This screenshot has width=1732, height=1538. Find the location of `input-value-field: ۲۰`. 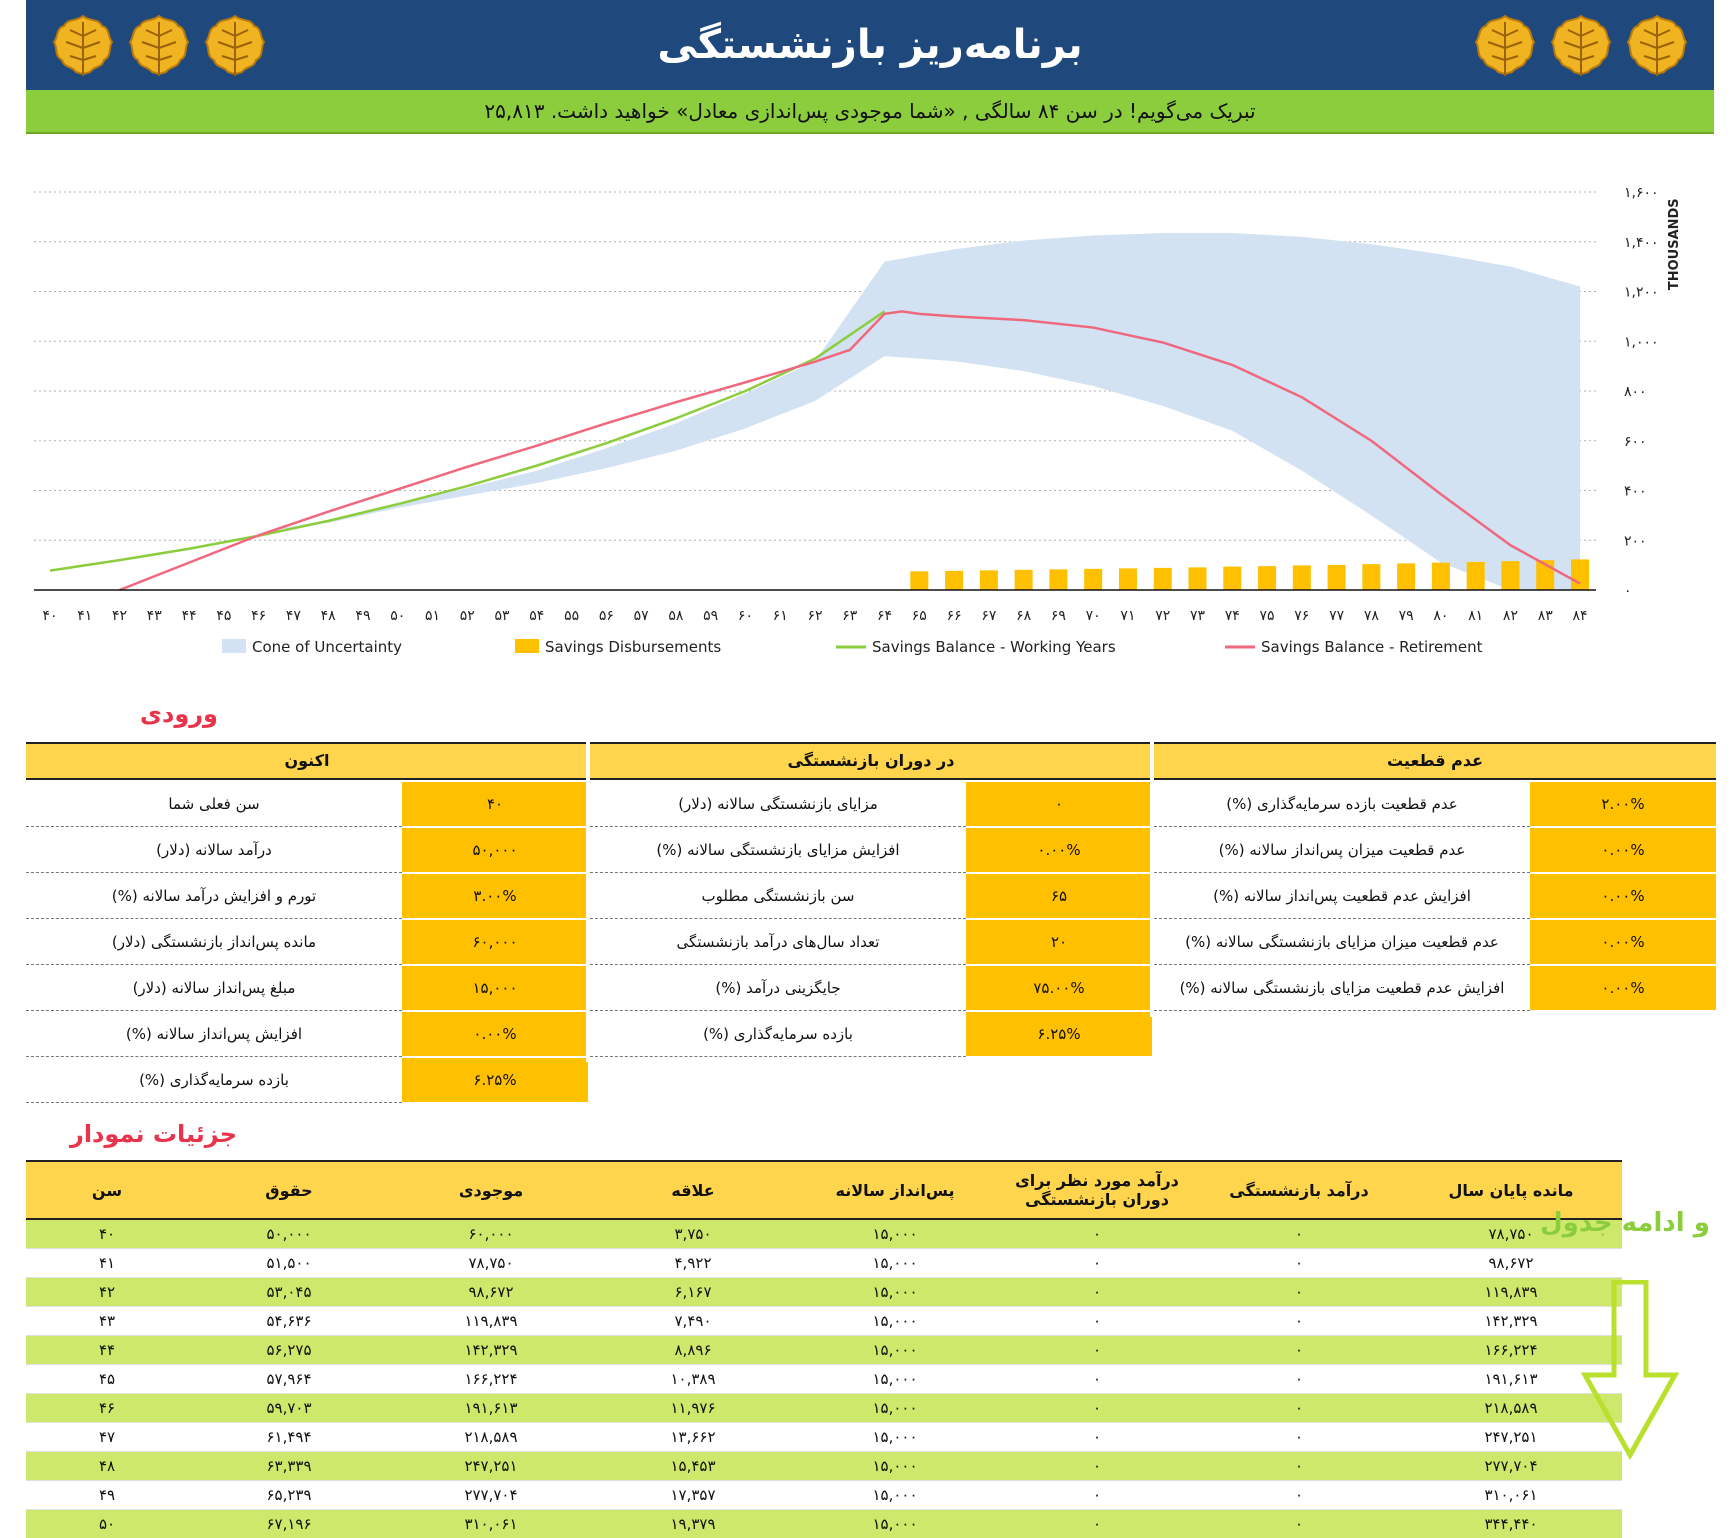

input-value-field: ۲۰ is located at coordinates (1059, 942).